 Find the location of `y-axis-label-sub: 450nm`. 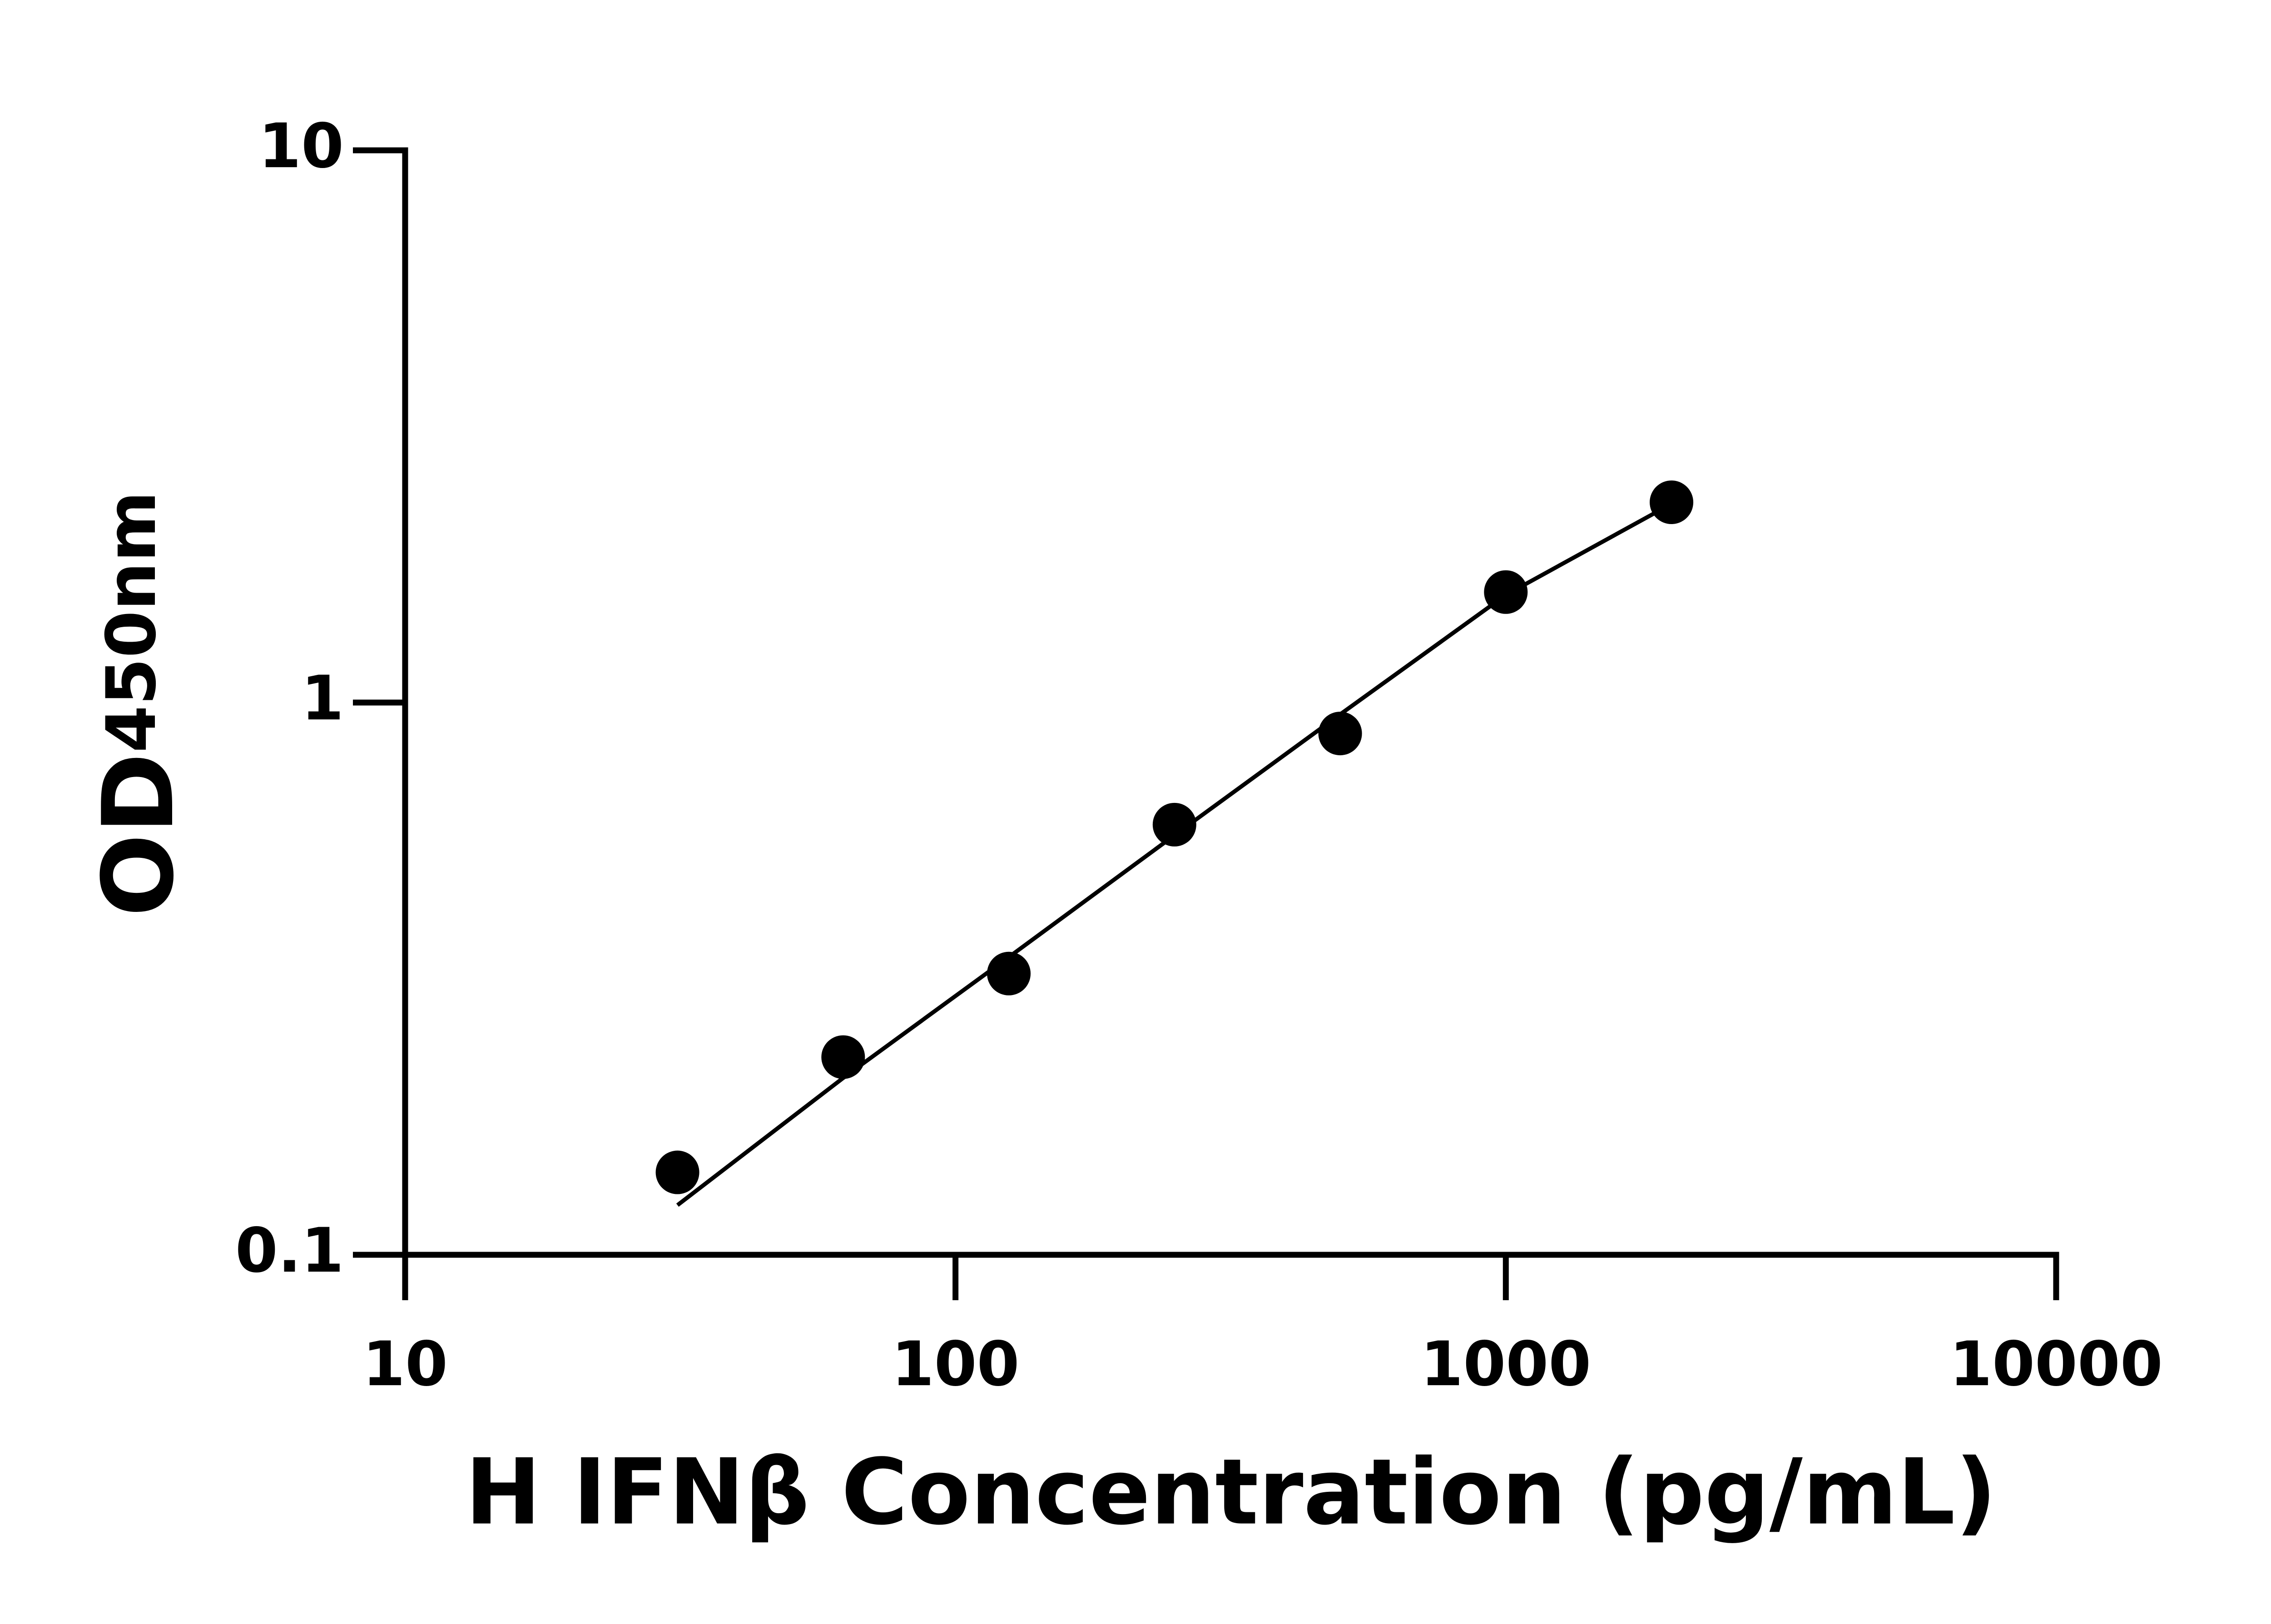

y-axis-label-sub: 450nm is located at coordinates (131, 622).